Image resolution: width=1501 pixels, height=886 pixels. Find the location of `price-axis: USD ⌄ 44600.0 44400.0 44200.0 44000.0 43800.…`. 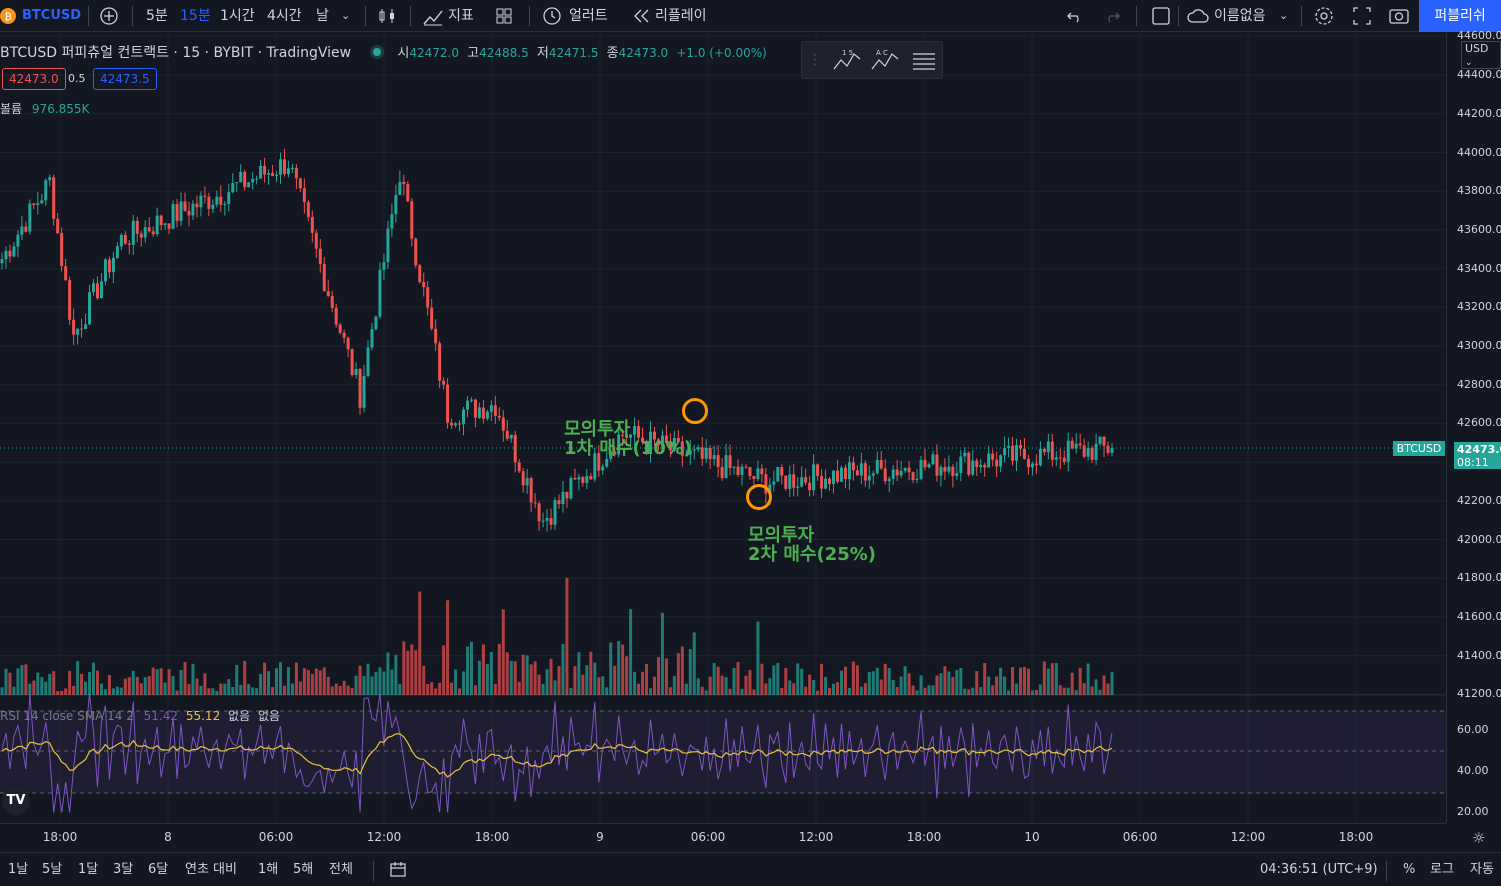

price-axis: USD ⌄ 44600.0 44400.0 44200.0 44000.0 43800.… is located at coordinates (1473, 426).